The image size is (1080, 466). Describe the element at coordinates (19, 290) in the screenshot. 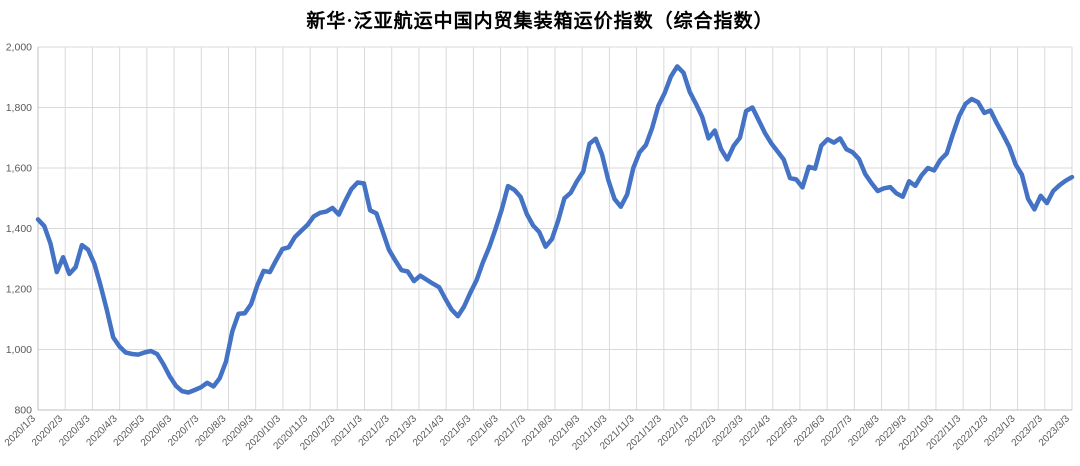

I see `y-axis-tick-label: 1,200` at that location.